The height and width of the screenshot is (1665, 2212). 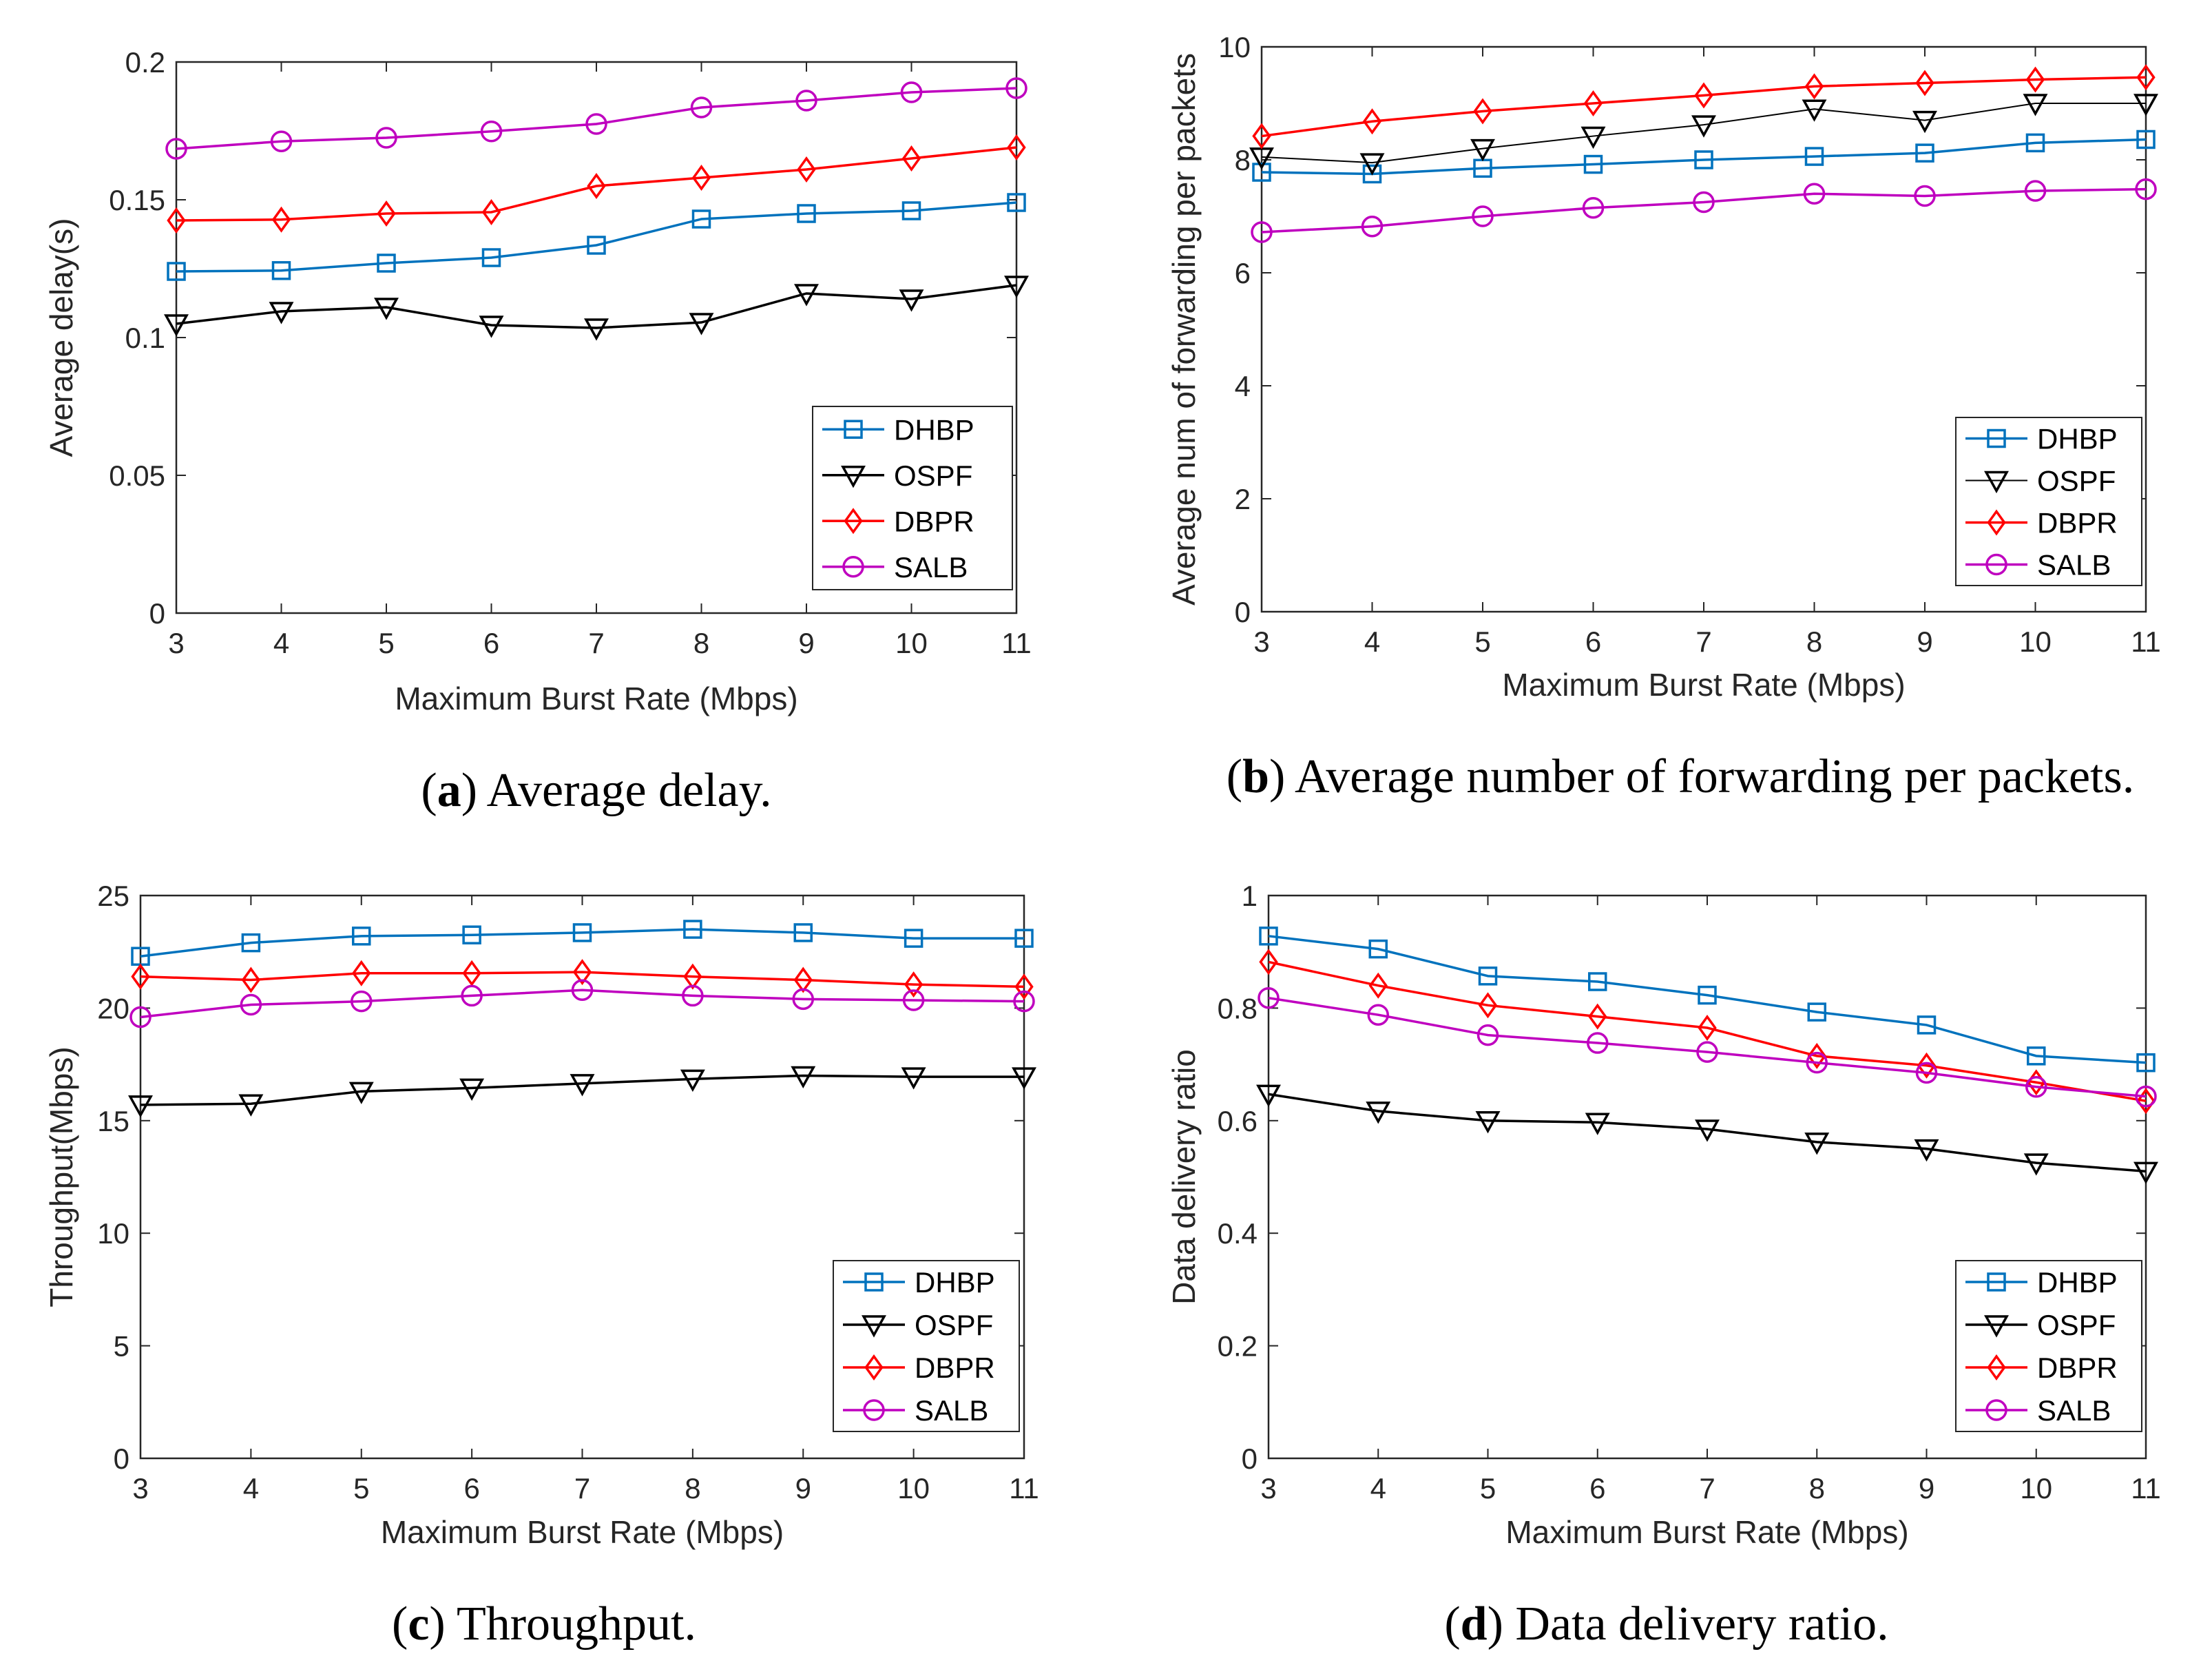 What do you see at coordinates (874, 1410) in the screenshot?
I see `legend-marker-salb` at bounding box center [874, 1410].